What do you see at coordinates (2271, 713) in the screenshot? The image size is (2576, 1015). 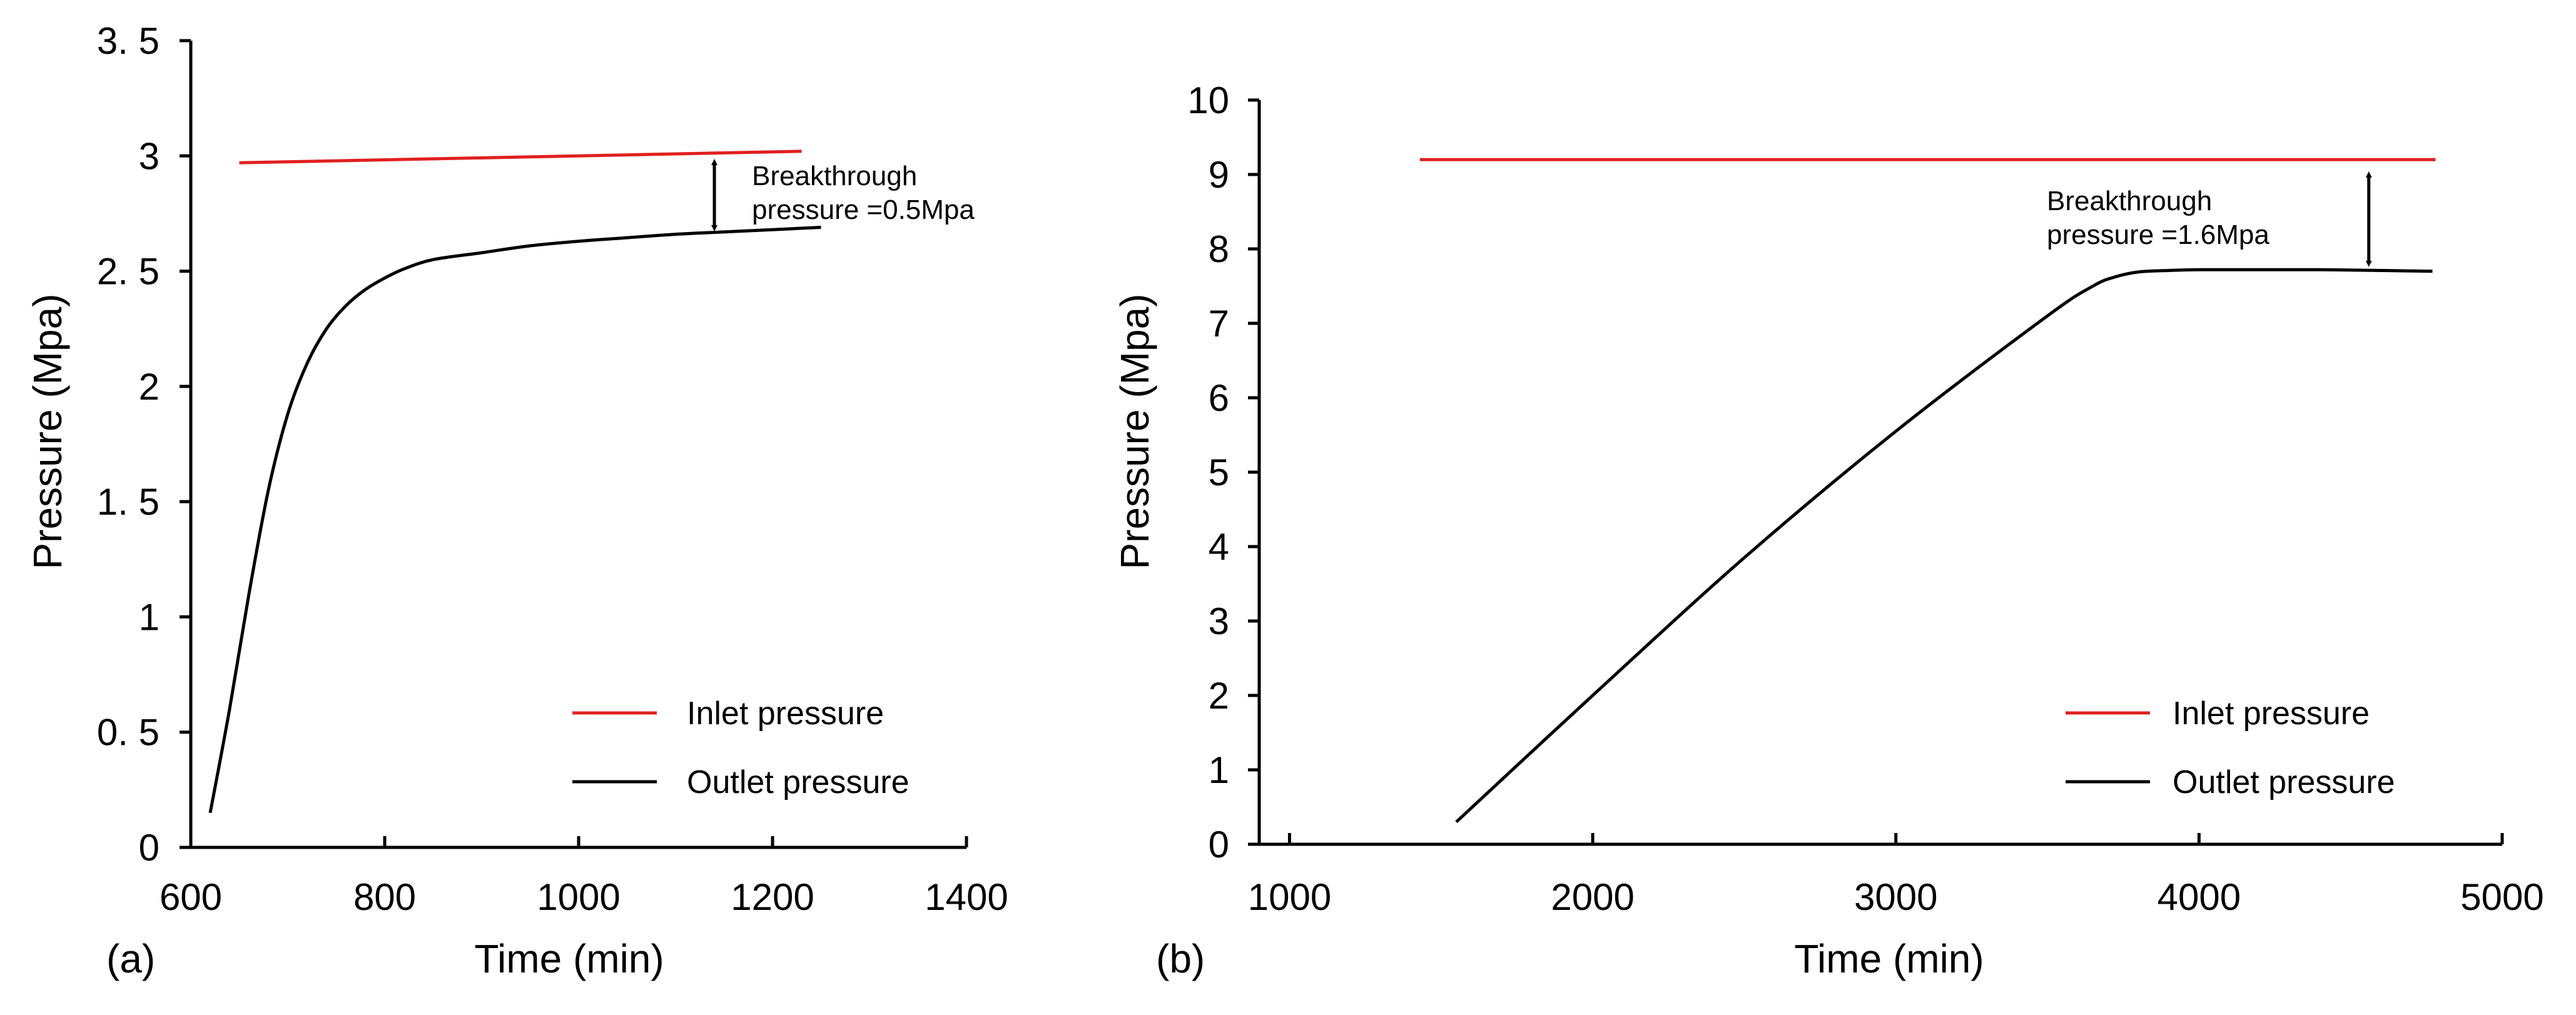 I see `chart-b-legend-label-inlet: Inlet pressure` at bounding box center [2271, 713].